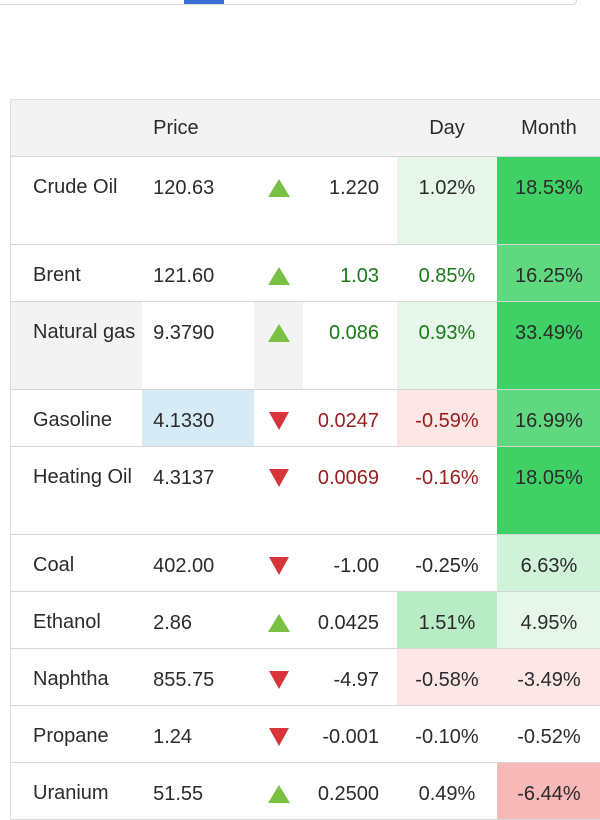 The height and width of the screenshot is (820, 600). Describe the element at coordinates (447, 418) in the screenshot. I see `commodity-day-change: -0.59%` at that location.